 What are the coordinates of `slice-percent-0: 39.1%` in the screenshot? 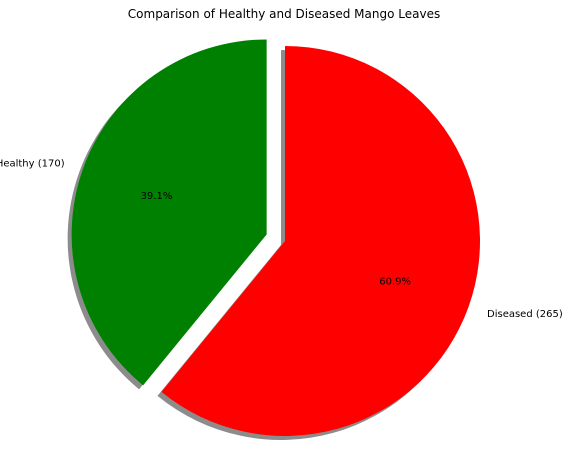 It's located at (157, 196).